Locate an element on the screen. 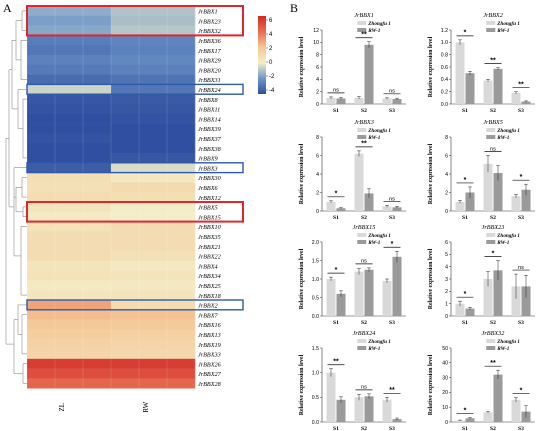 The width and height of the screenshot is (550, 431). x-tick-label: S2 is located at coordinates (364, 111).